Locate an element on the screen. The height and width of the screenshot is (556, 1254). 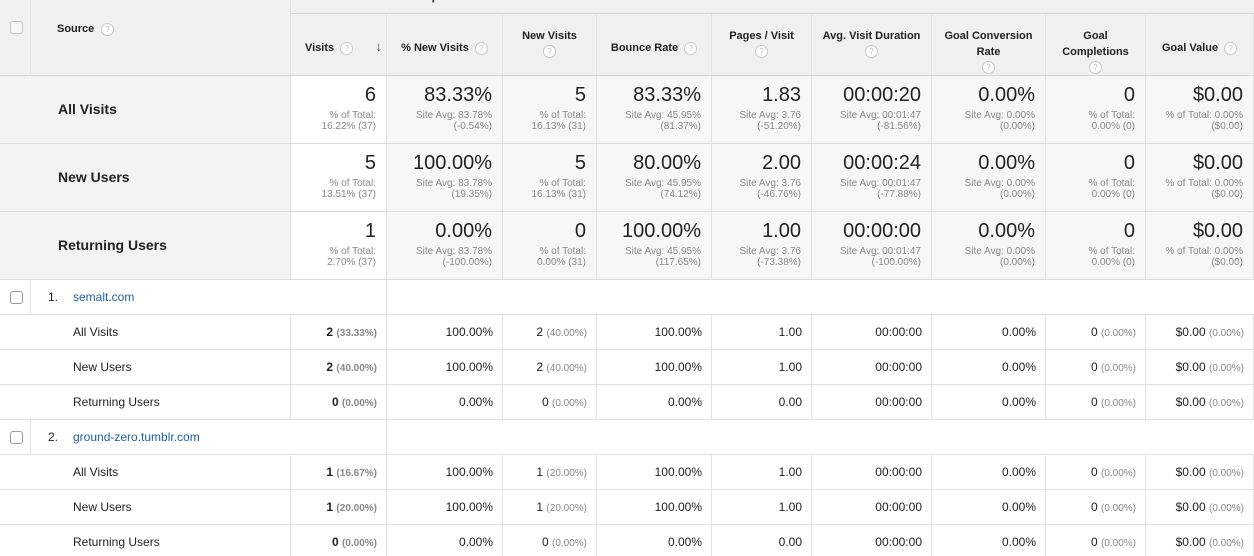
cell-goal-completions: 0 (0.00%) is located at coordinates (1096, 402).